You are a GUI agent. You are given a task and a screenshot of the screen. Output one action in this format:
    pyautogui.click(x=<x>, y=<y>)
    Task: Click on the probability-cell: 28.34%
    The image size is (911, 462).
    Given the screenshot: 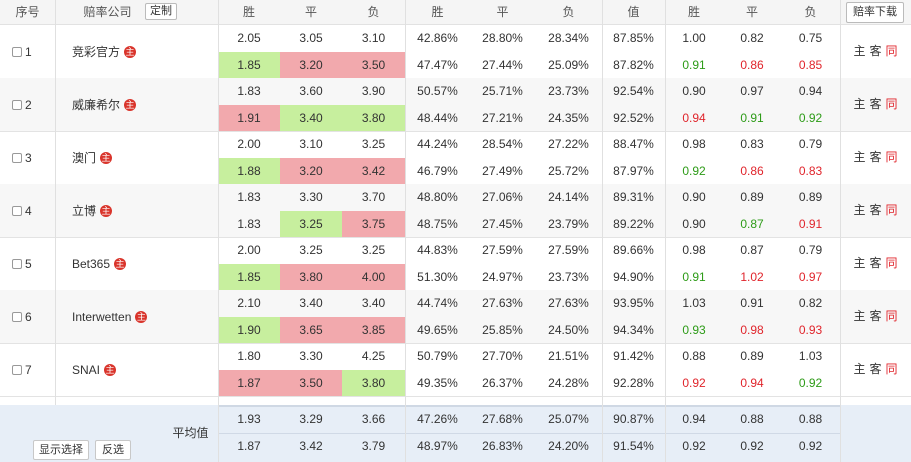 What is the action you would take?
    pyautogui.click(x=568, y=38)
    